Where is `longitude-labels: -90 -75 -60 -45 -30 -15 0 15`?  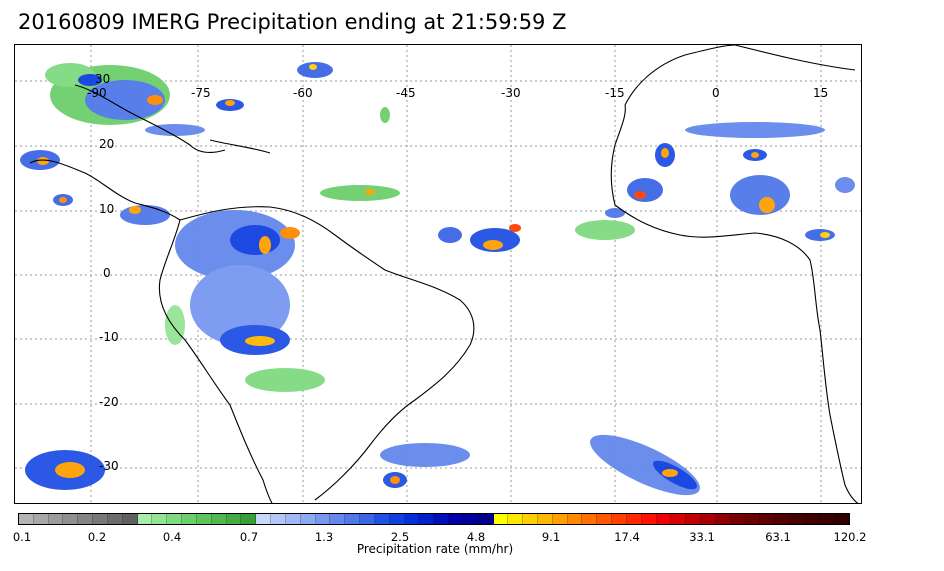 longitude-labels: -90 -75 -60 -45 -30 -15 0 15 is located at coordinates (457, 93).